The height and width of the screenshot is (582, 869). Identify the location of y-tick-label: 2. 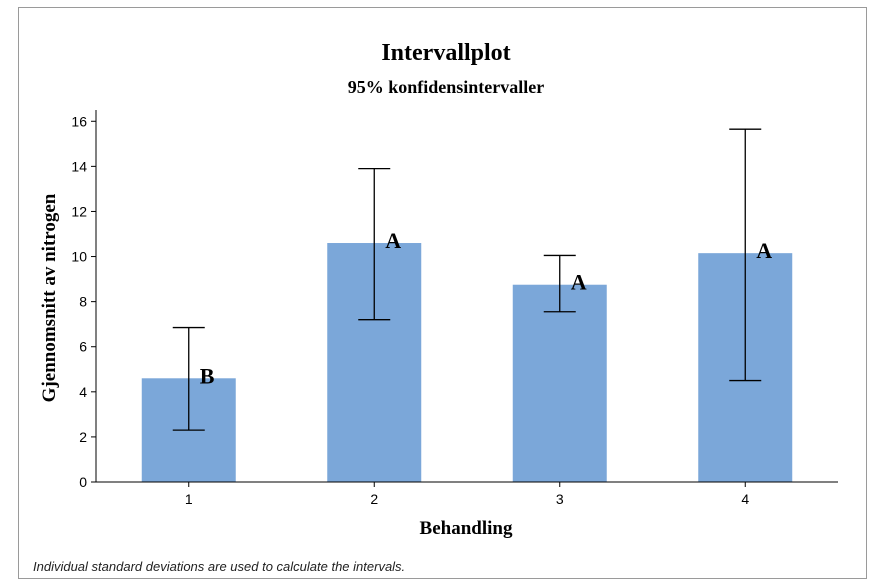
(83, 437).